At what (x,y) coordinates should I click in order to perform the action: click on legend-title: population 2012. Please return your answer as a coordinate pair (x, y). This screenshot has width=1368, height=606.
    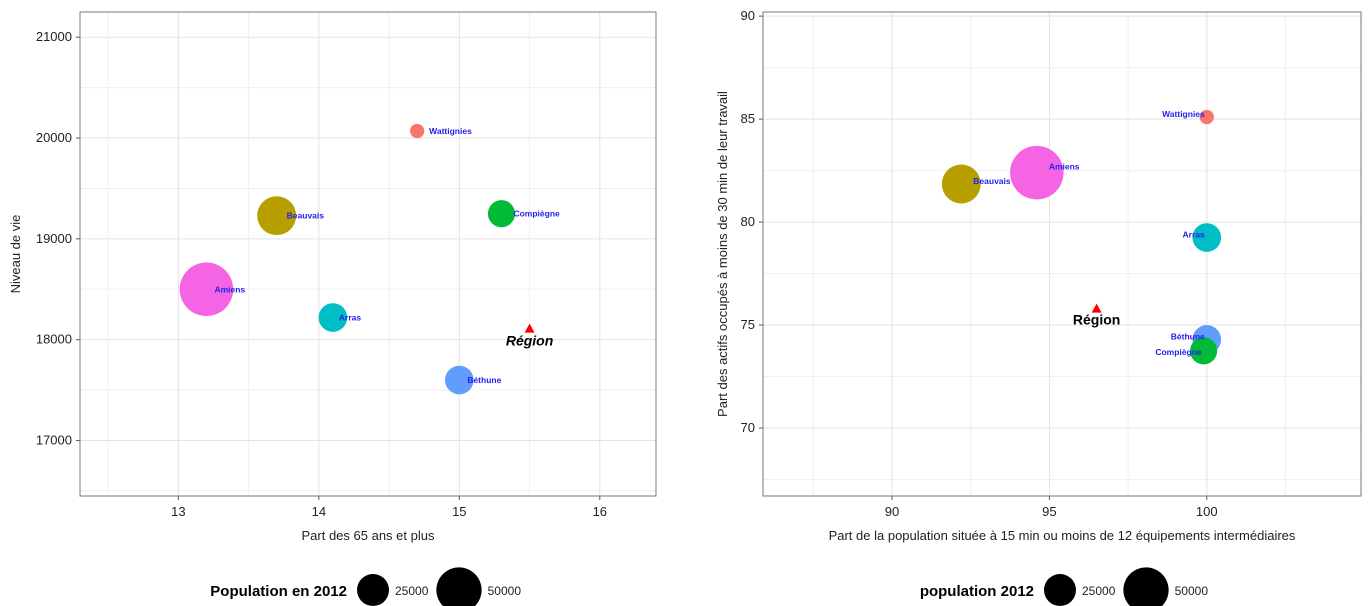
    Looking at the image, I should click on (977, 591).